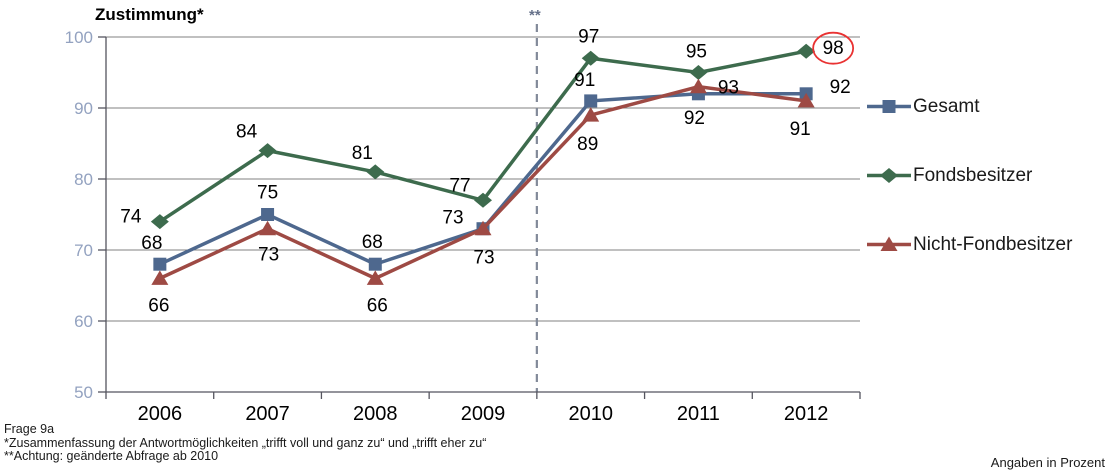  What do you see at coordinates (160, 277) in the screenshot?
I see `marker-nicht-fondbesitzer-2006` at bounding box center [160, 277].